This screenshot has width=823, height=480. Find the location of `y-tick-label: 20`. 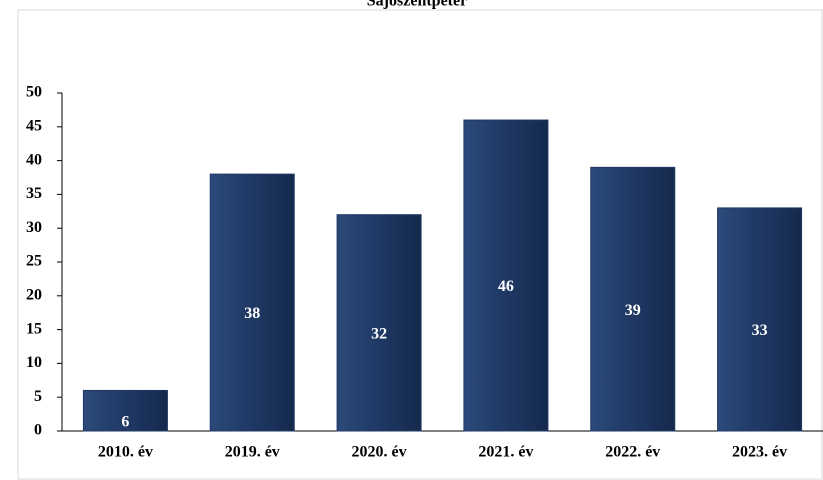

y-tick-label: 20 is located at coordinates (34, 294).